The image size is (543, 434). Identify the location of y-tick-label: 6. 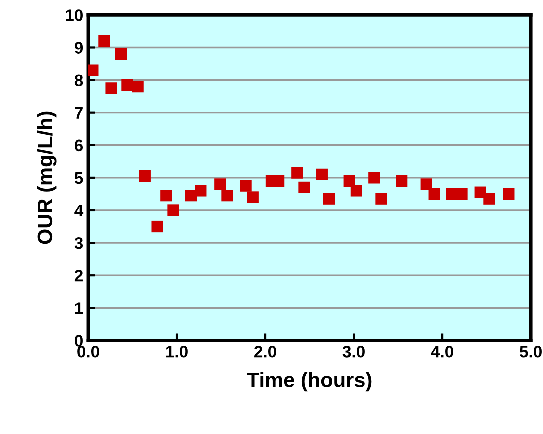
(79, 146).